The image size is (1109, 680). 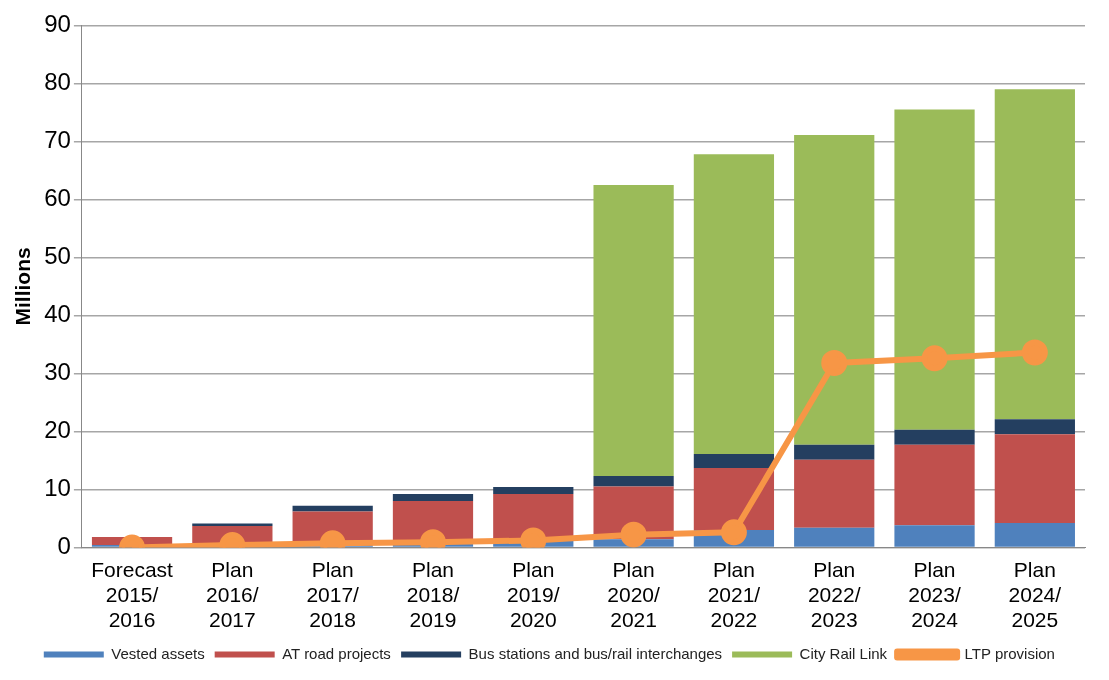 What do you see at coordinates (1009, 653) in the screenshot?
I see `legend-label: LTP provision` at bounding box center [1009, 653].